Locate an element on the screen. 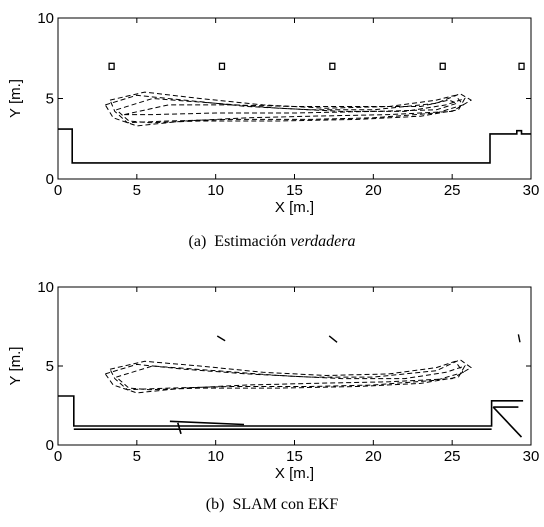 The width and height of the screenshot is (544, 527). caption-a-text: Estimación is located at coordinates (252, 241).